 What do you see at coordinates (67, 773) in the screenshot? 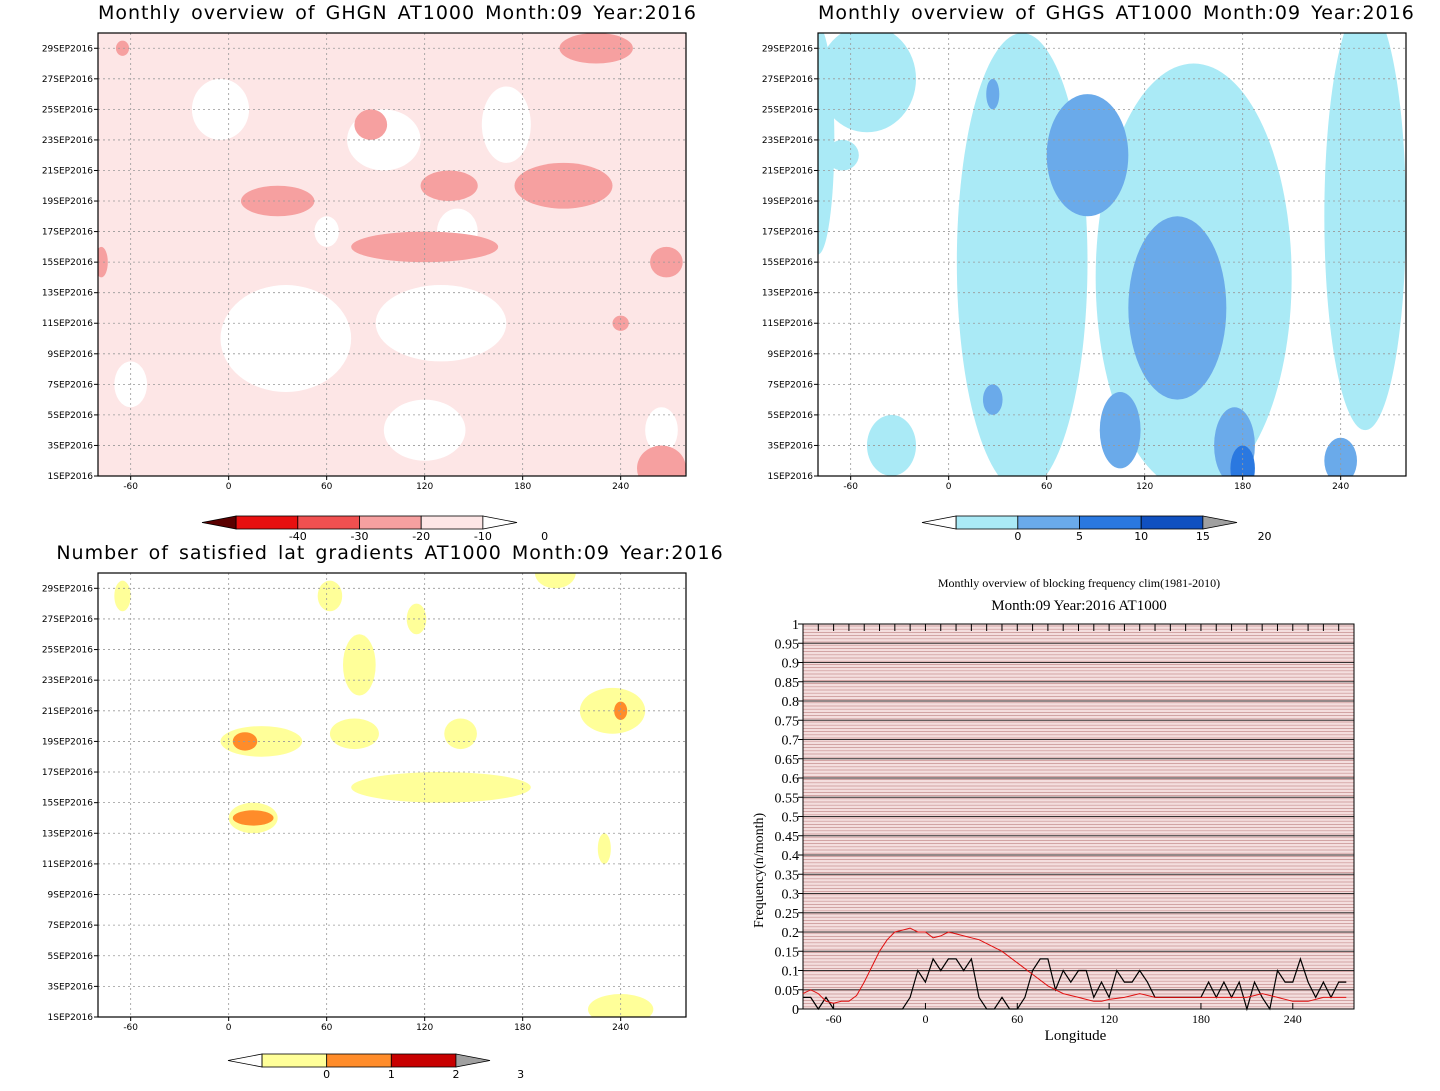
I see `y-tick-label: 17SEP2016` at bounding box center [67, 773].